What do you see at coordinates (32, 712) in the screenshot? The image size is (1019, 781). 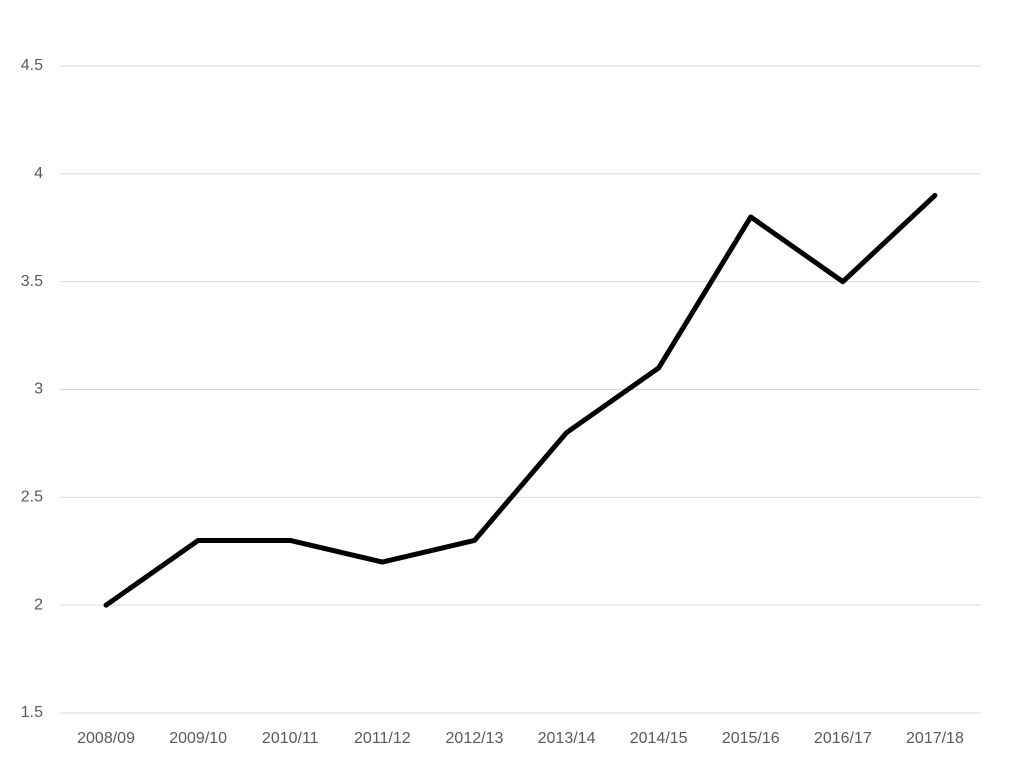 I see `y-tick-label: 1.5` at bounding box center [32, 712].